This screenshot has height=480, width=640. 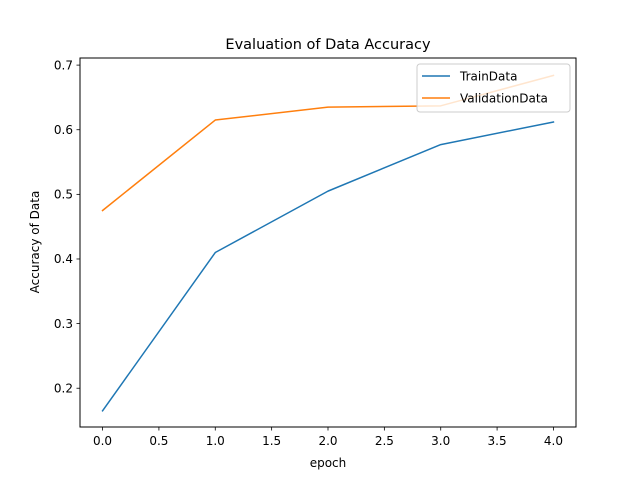 I want to click on y-tick-label: 0.5, so click(x=63, y=195).